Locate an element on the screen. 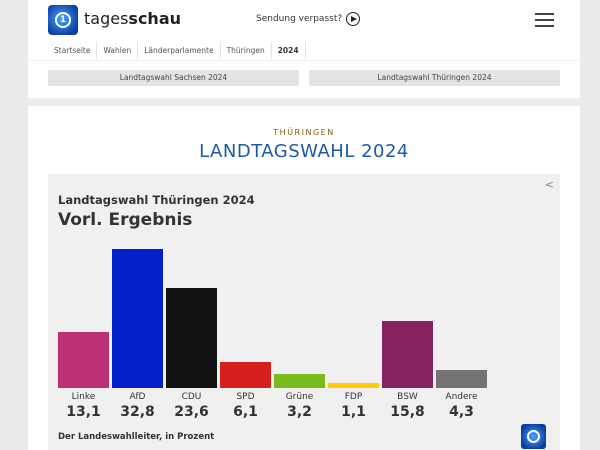 This screenshot has width=600, height=450. hamburger-icon is located at coordinates (544, 22).